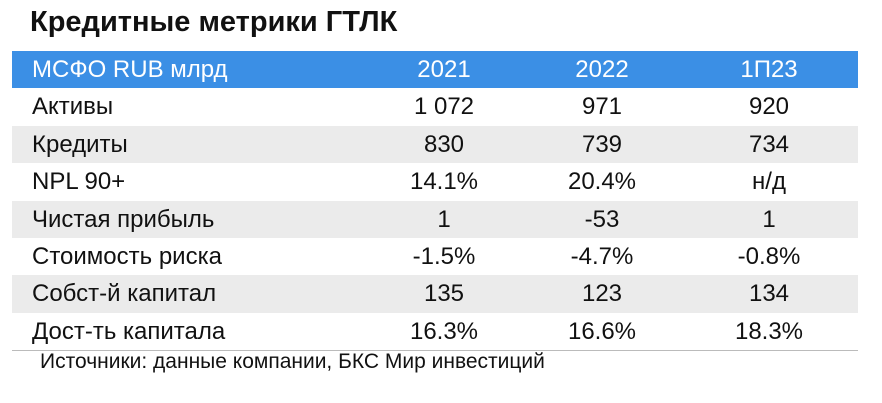 This screenshot has height=403, width=882. I want to click on cell-value: 2021, so click(444, 69).